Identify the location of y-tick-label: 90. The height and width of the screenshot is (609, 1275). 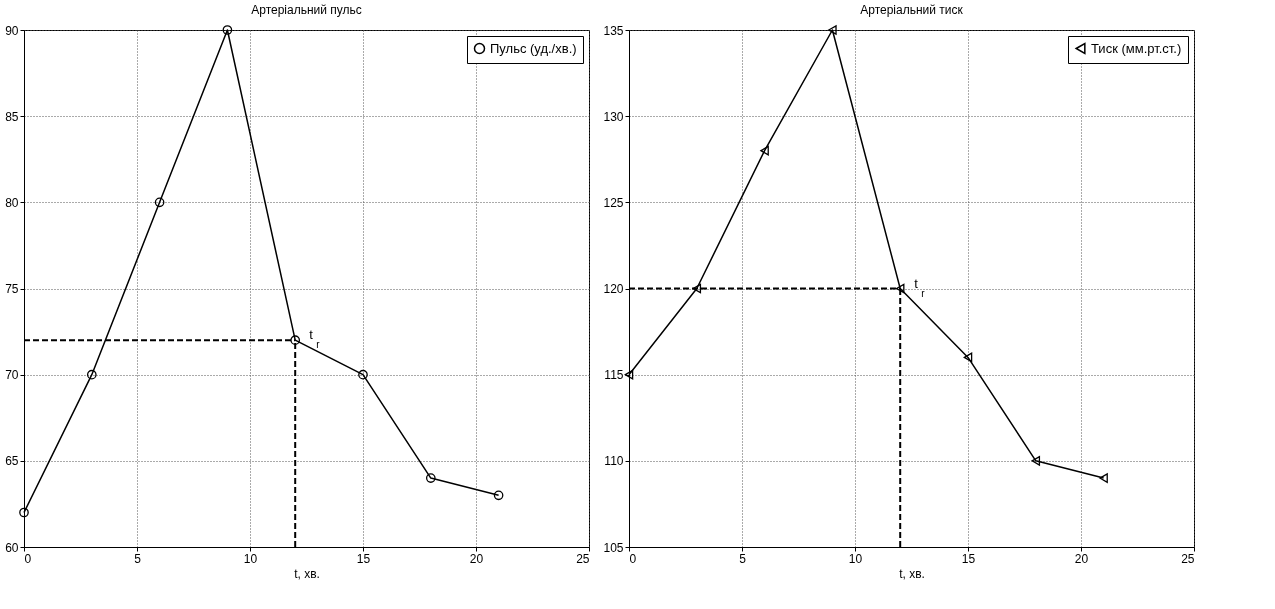
(12, 30).